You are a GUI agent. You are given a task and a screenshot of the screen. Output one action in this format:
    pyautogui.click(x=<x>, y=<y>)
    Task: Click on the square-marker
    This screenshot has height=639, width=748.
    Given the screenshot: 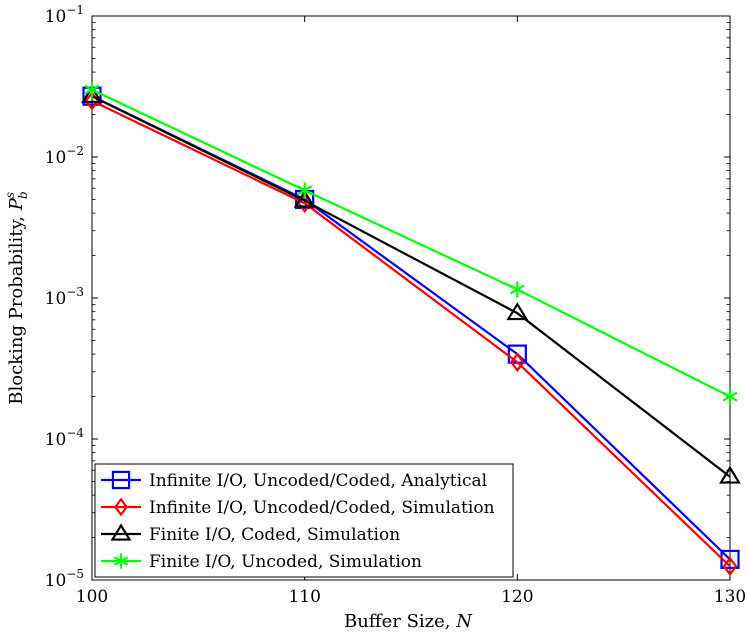 What is the action you would take?
    pyautogui.click(x=121, y=480)
    